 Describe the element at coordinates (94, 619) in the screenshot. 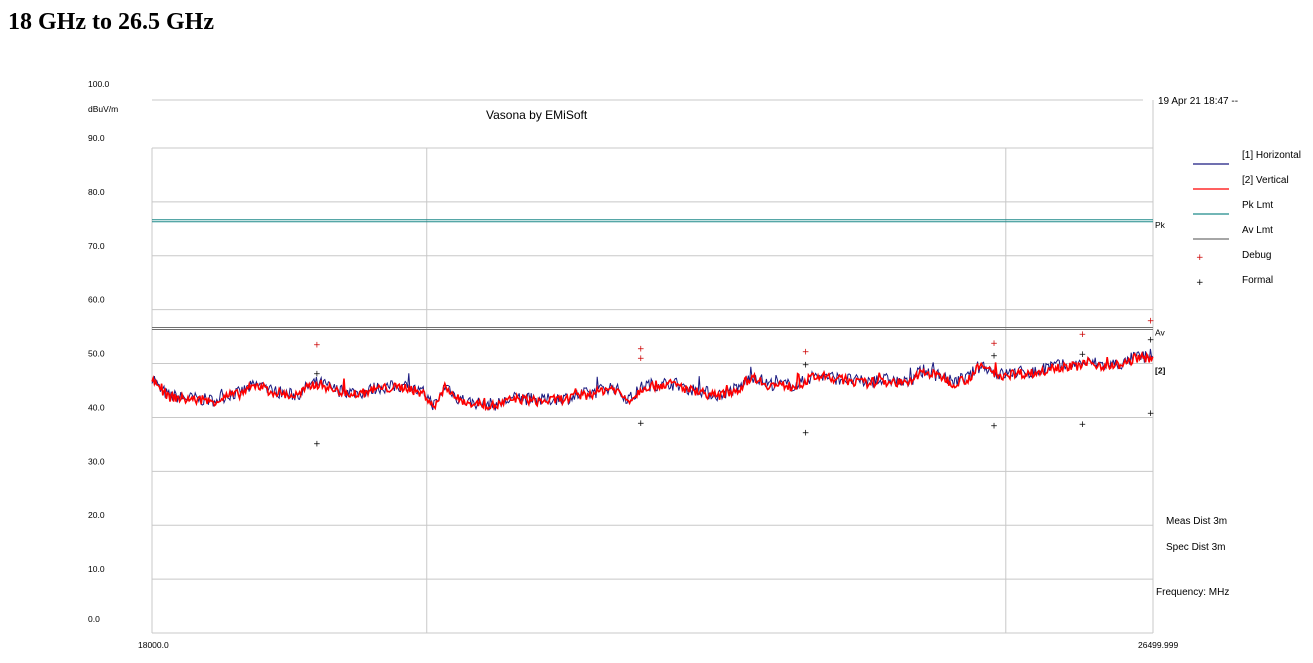

I see `y-tick-label: 0.0` at that location.